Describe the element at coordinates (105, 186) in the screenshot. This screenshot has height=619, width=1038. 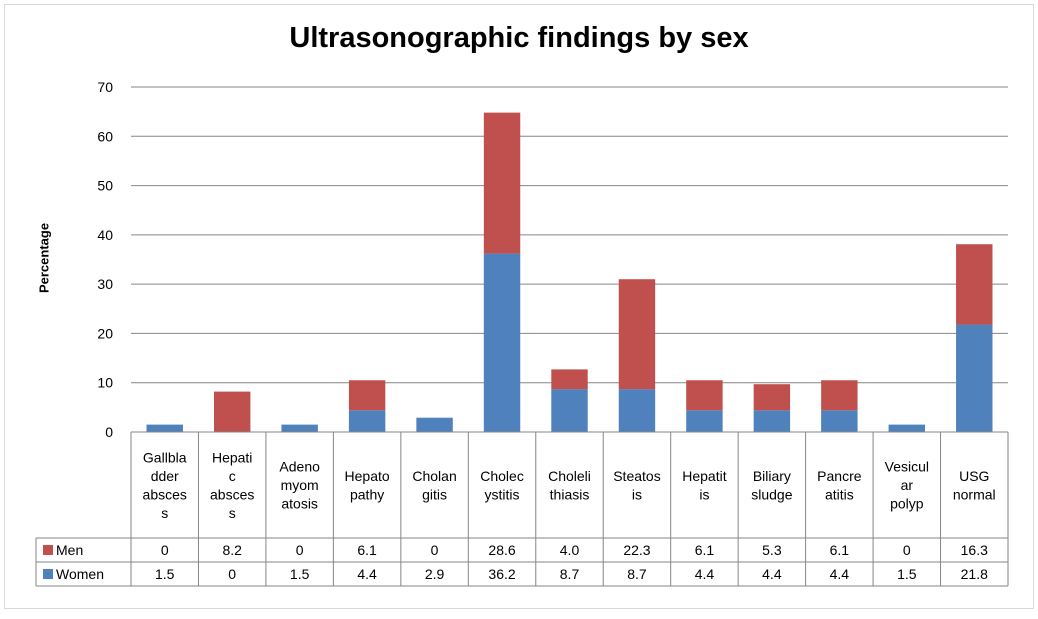
I see `y-tick-label: 50` at that location.